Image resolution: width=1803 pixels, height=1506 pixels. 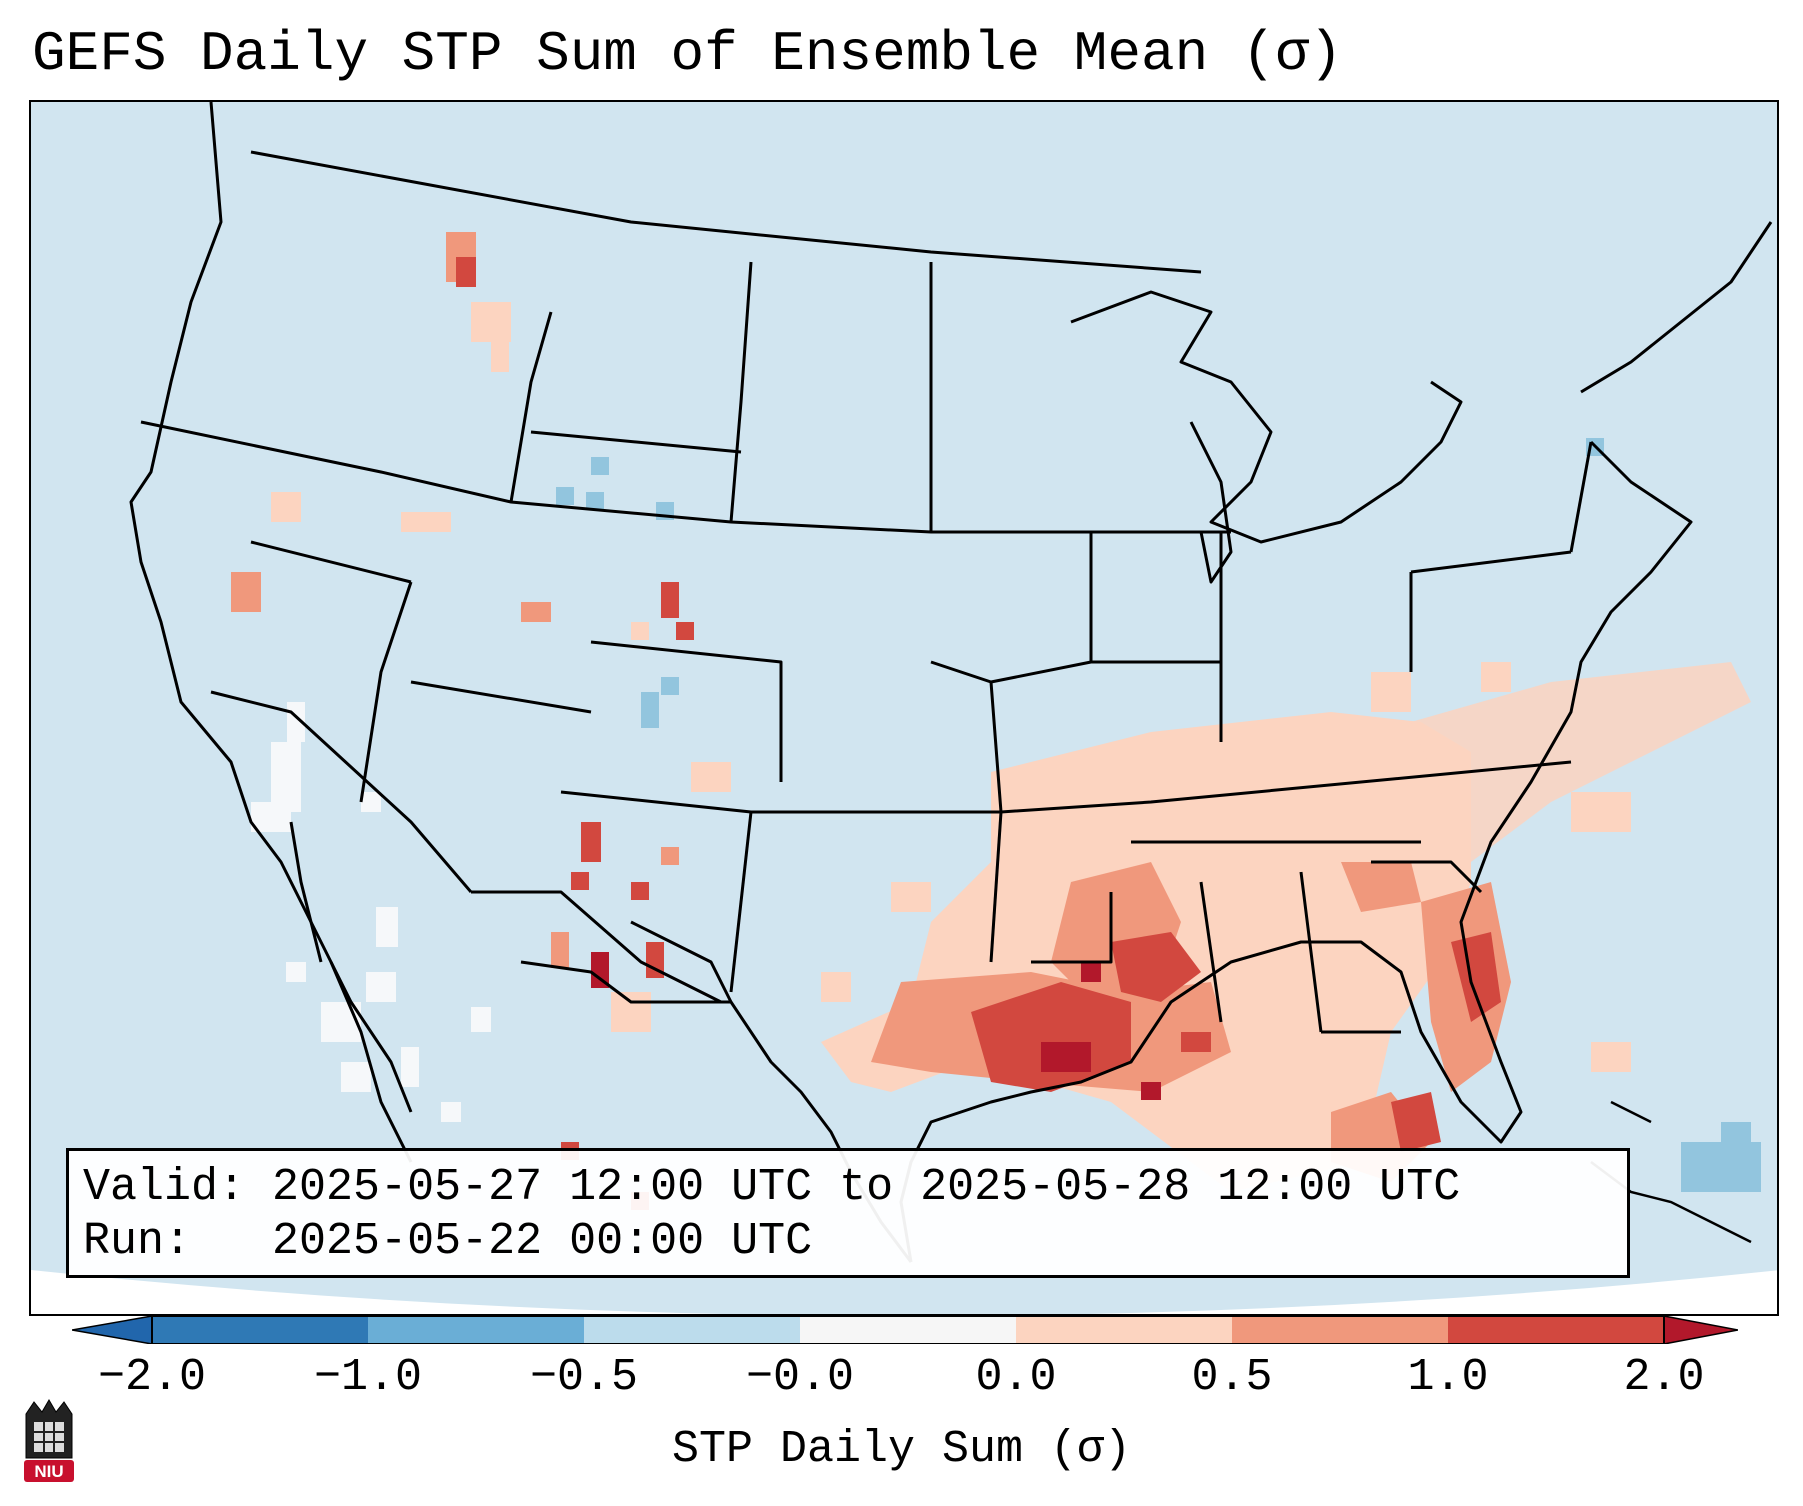 I want to click on colorbar-tick-label: −2.0, so click(x=152, y=1377).